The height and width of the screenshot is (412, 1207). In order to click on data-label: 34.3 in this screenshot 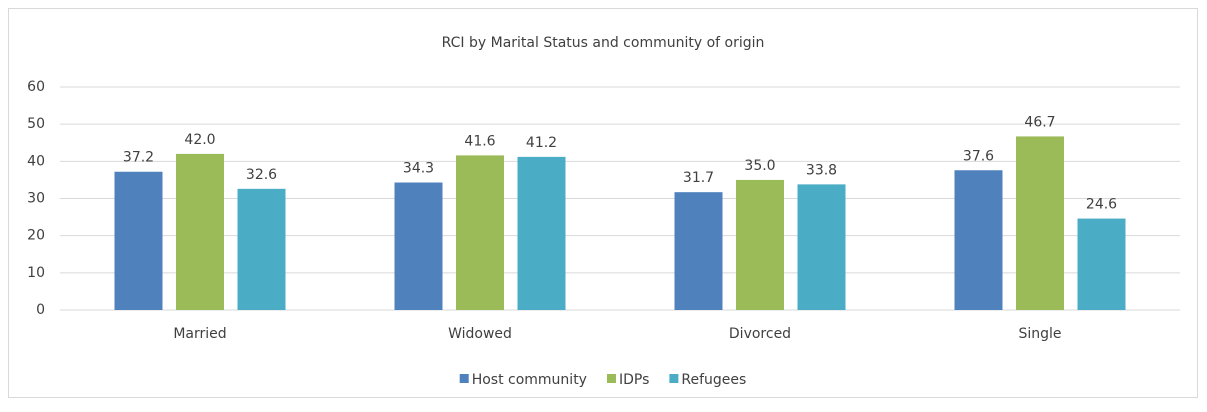, I will do `click(418, 169)`.